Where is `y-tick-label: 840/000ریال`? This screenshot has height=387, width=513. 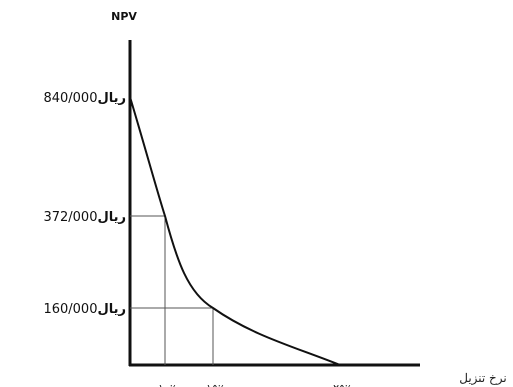
y-tick-label: 840/000ریال is located at coordinates (84, 98).